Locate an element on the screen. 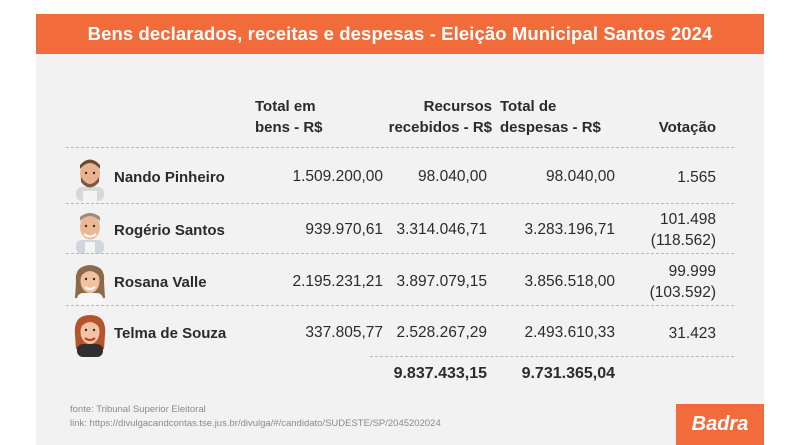 The width and height of the screenshot is (800, 445). column-header-recursos: Recursos recebidos - R$ is located at coordinates (426, 117).